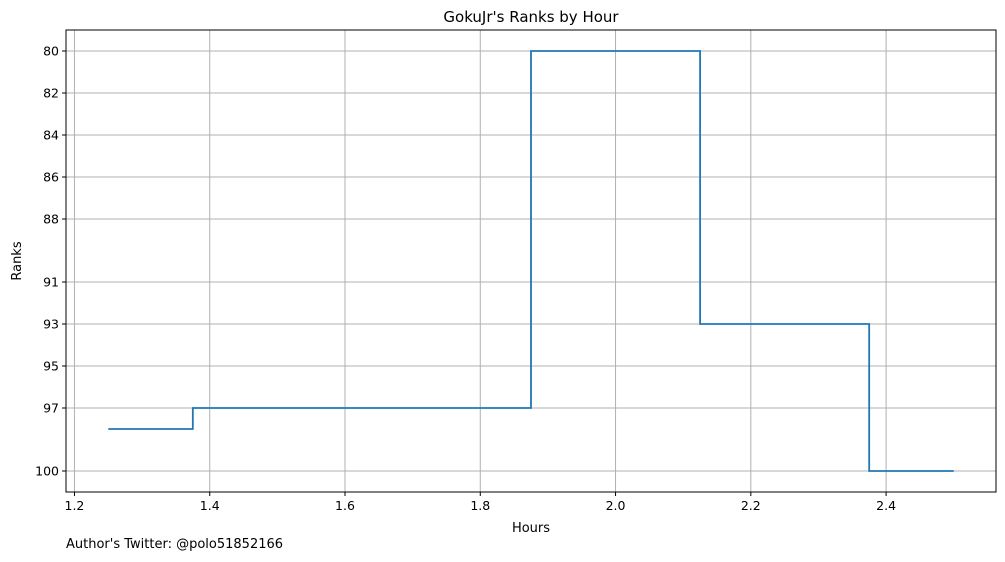 This screenshot has width=1005, height=562. What do you see at coordinates (51, 408) in the screenshot?
I see `y-tick-label: 97` at bounding box center [51, 408].